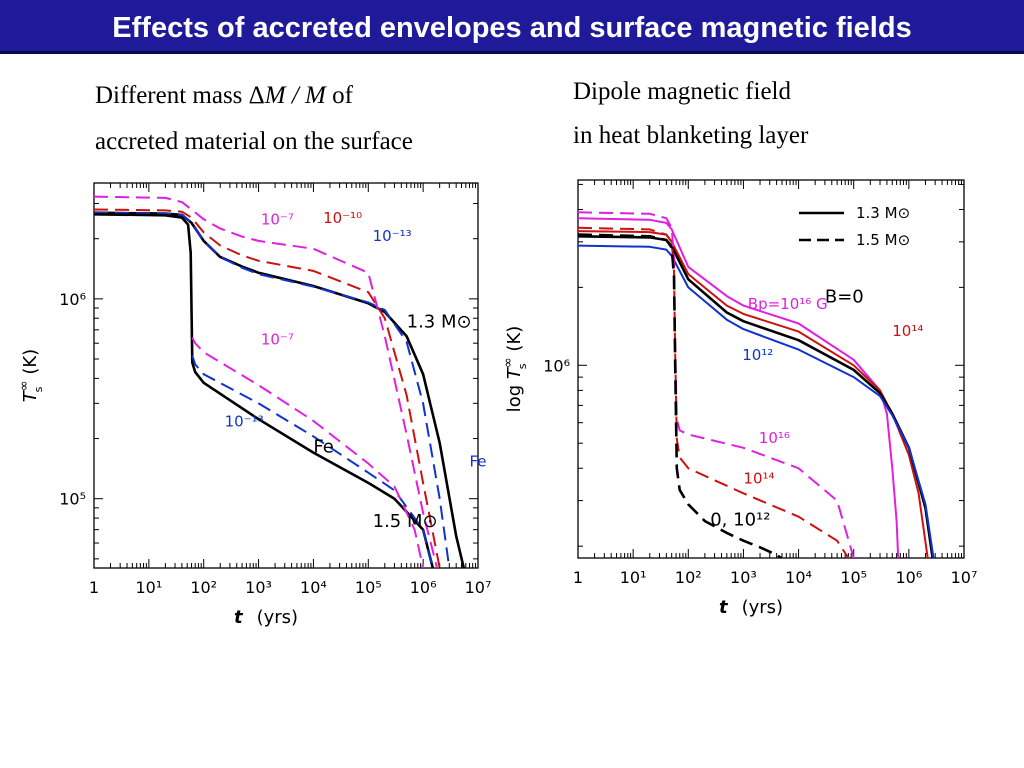  Describe the element at coordinates (844, 296) in the screenshot. I see `series-annotation: B=0` at that location.